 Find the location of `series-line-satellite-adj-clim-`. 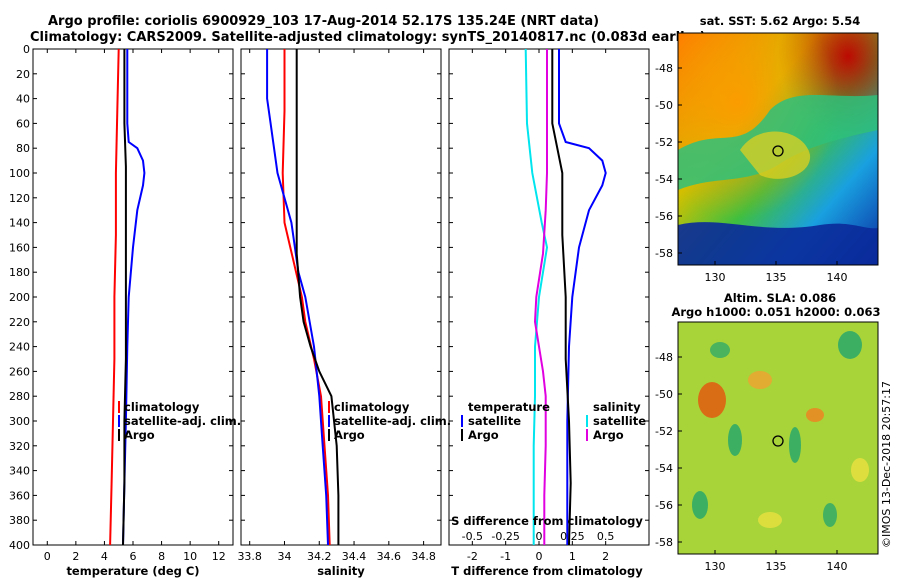

series-line-satellite-adj-clim- is located at coordinates (134, 297).